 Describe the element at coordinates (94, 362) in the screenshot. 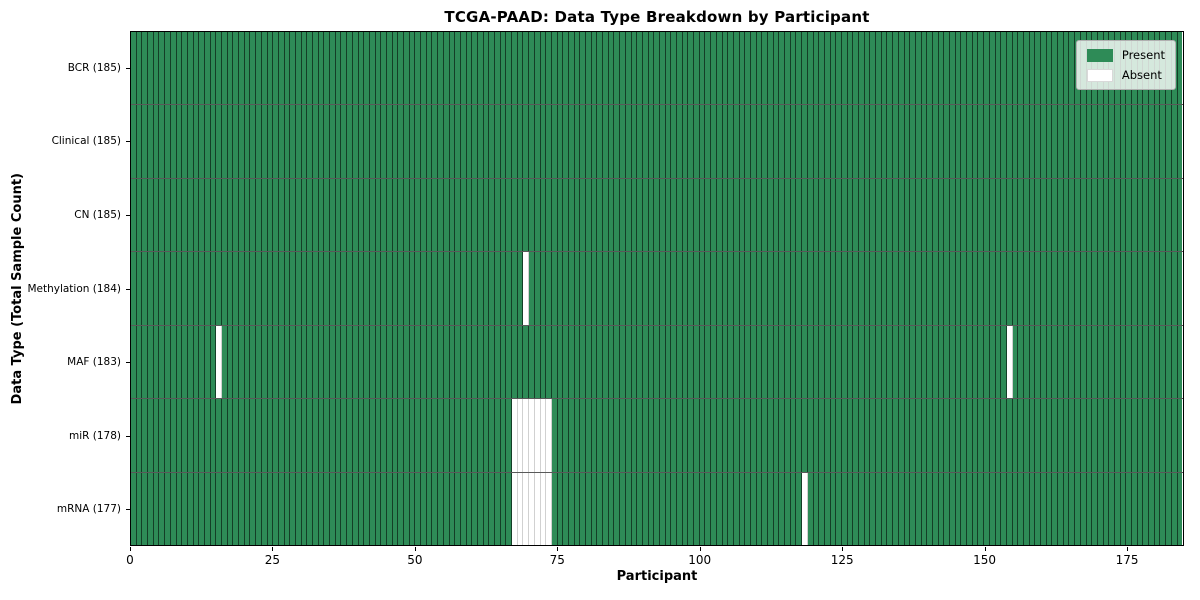

I see `y-tick-label-maf: MAF (183)` at that location.